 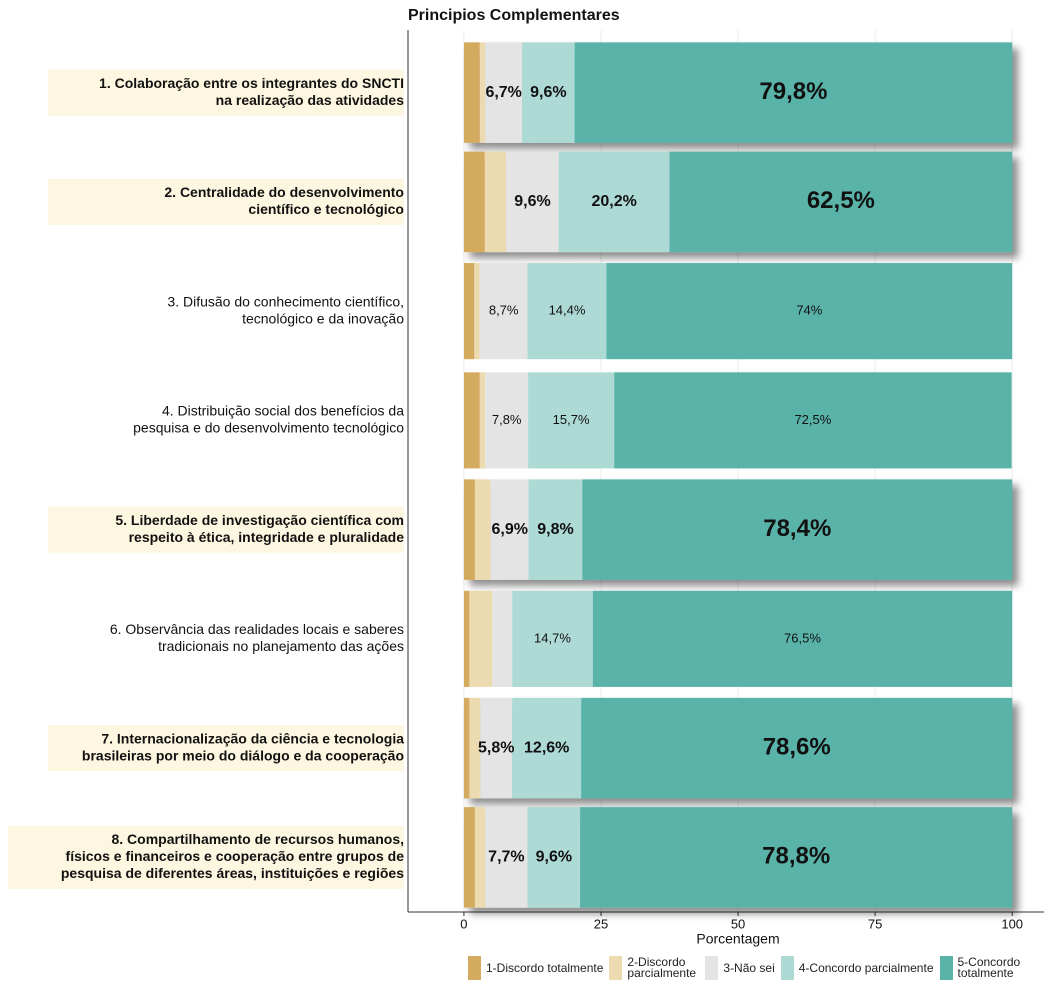 I want to click on legend-label: 5-Concordo totalmente, so click(x=989, y=967).